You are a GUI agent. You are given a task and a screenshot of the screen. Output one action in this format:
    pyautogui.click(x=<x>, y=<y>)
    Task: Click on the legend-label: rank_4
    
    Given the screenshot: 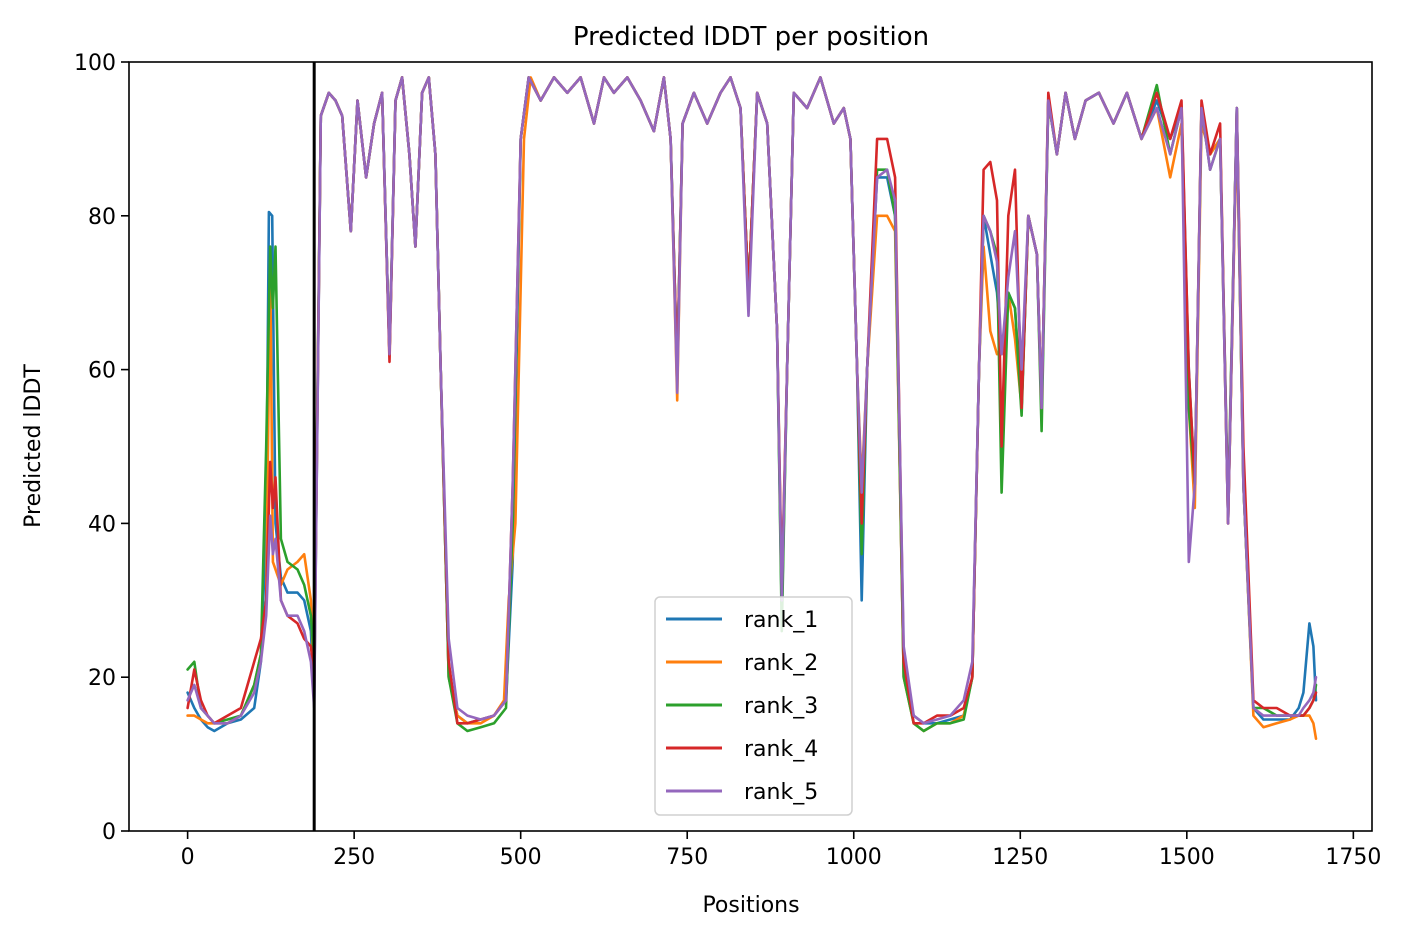 What is the action you would take?
    pyautogui.click(x=781, y=749)
    